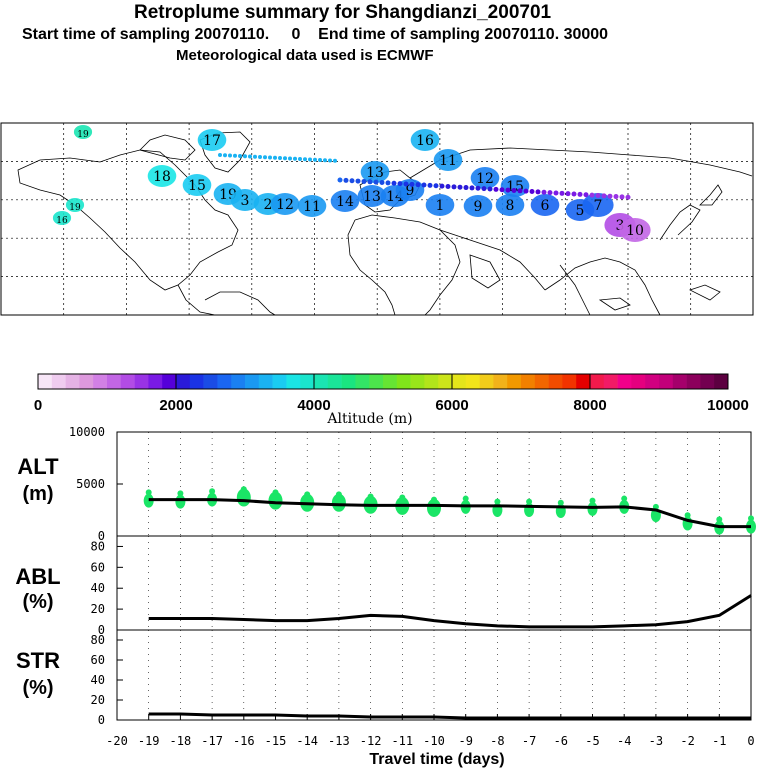 This screenshot has height=768, width=768. I want to click on str-panel: STR (%) 0 20 40 60 80, so click(384, 678).